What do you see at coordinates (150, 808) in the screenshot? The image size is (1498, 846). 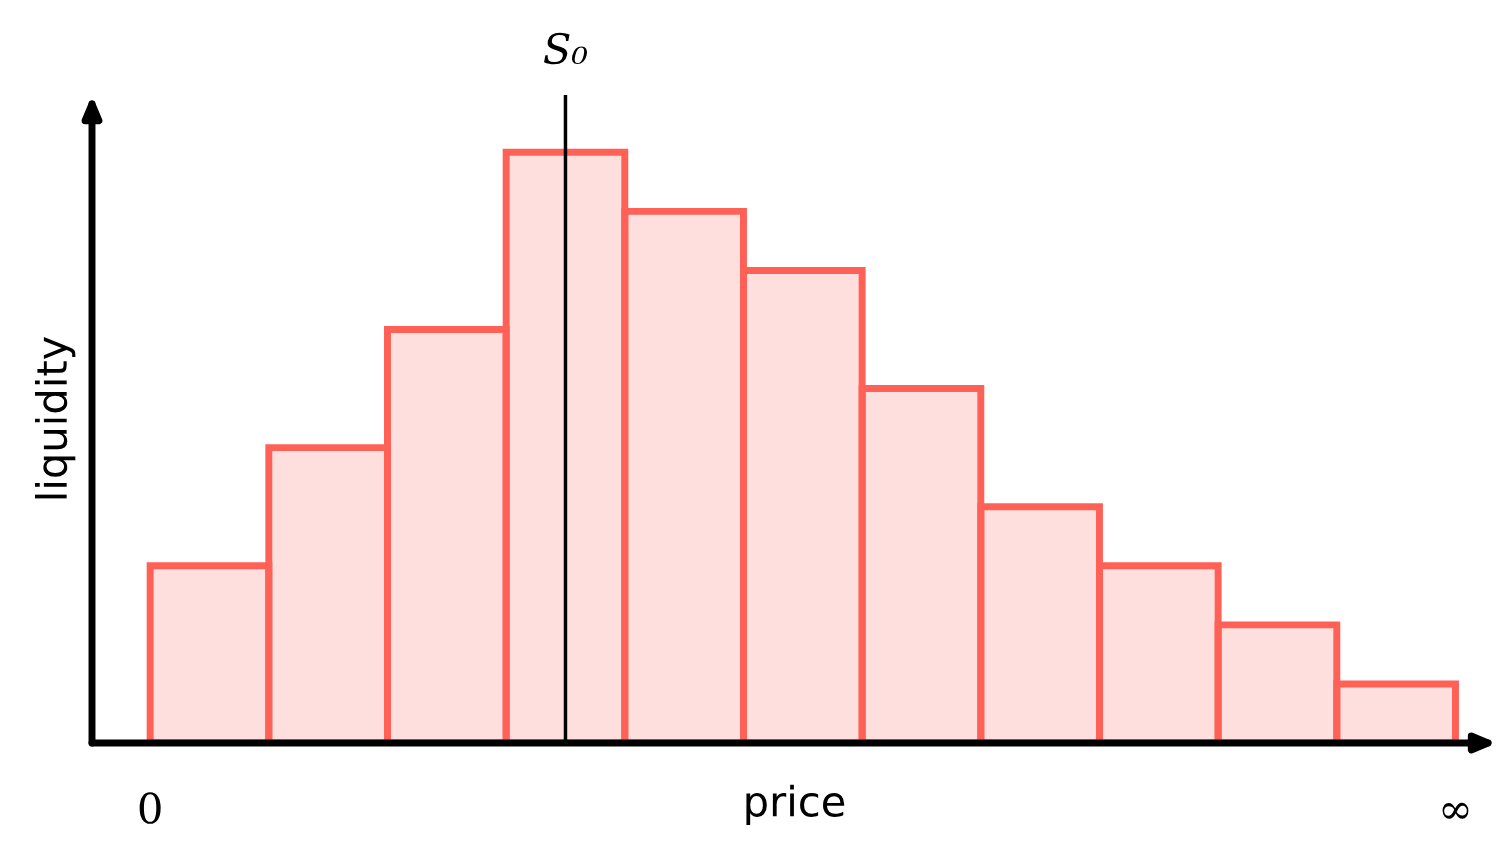 I see `text: 0` at bounding box center [150, 808].